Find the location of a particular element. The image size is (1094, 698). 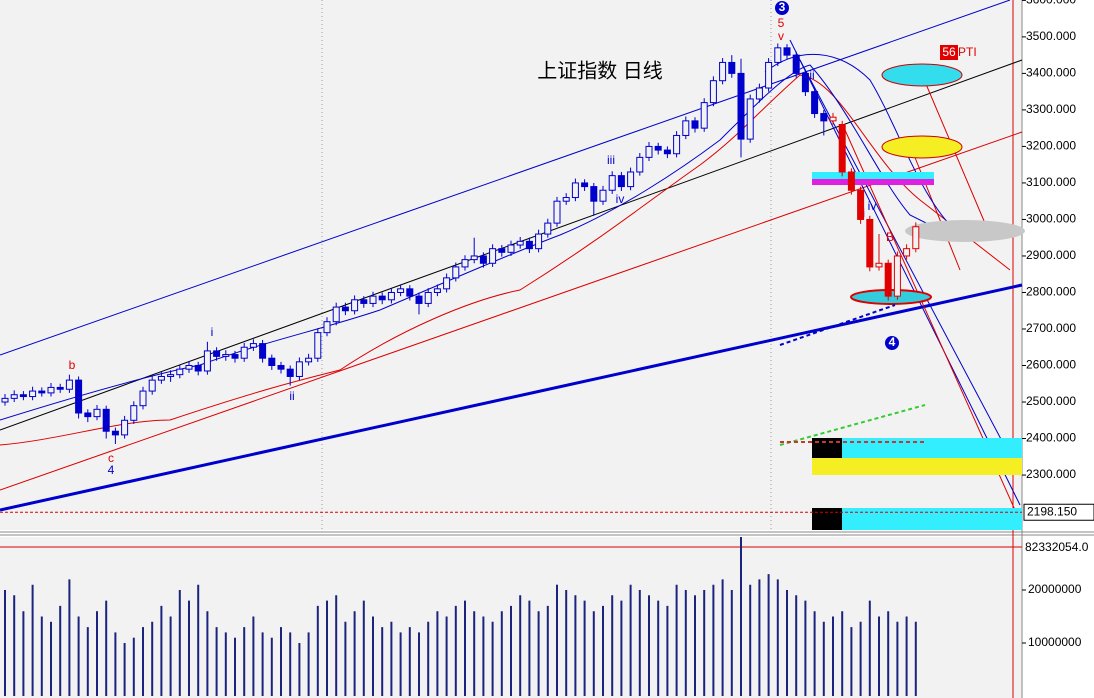

y-tick-label: 3200.000 is located at coordinates (1051, 146).